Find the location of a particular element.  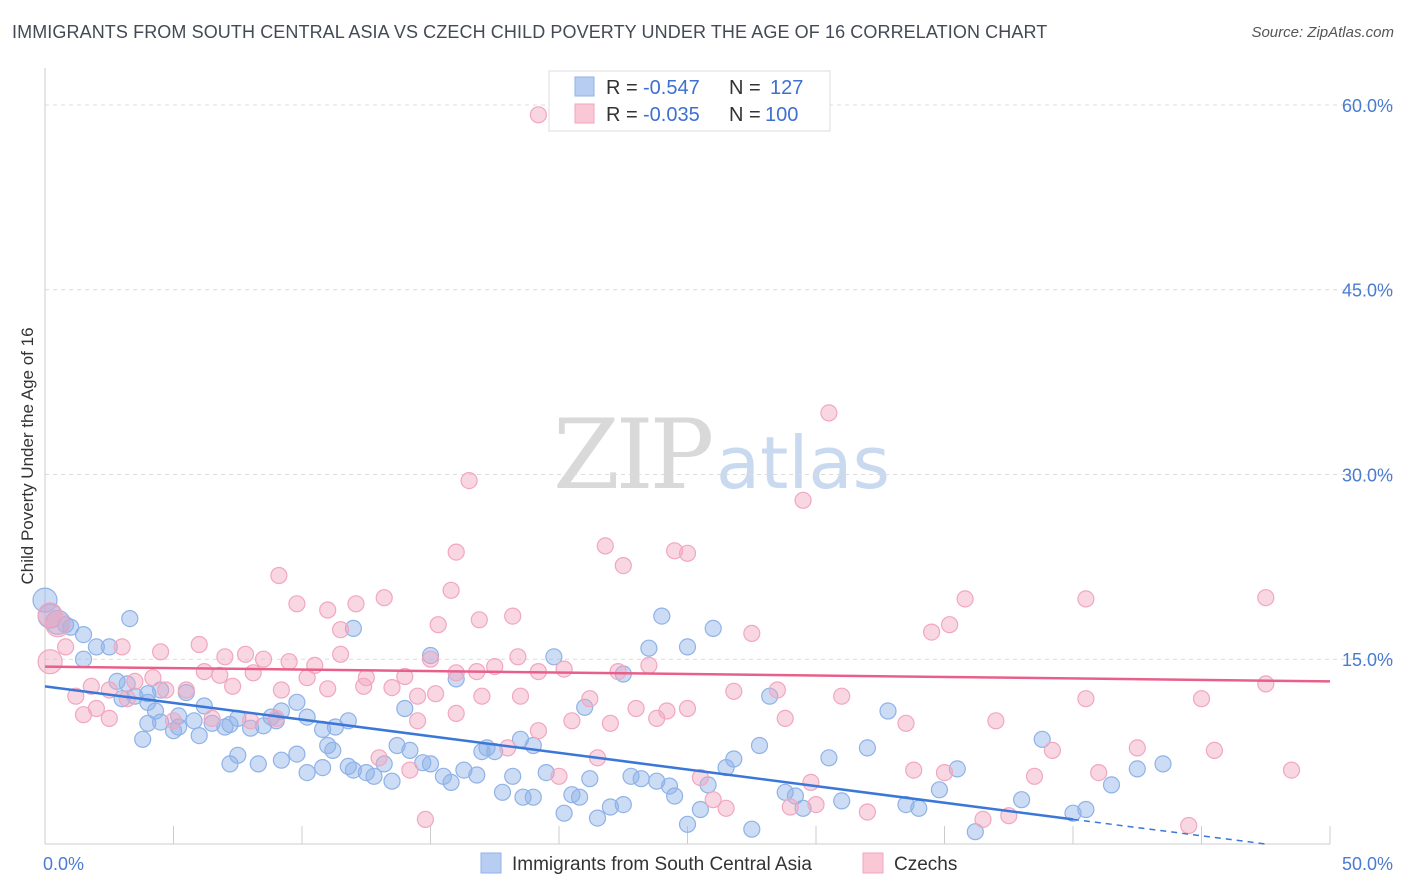

legend-n-value-1: 127 is located at coordinates (786, 88).